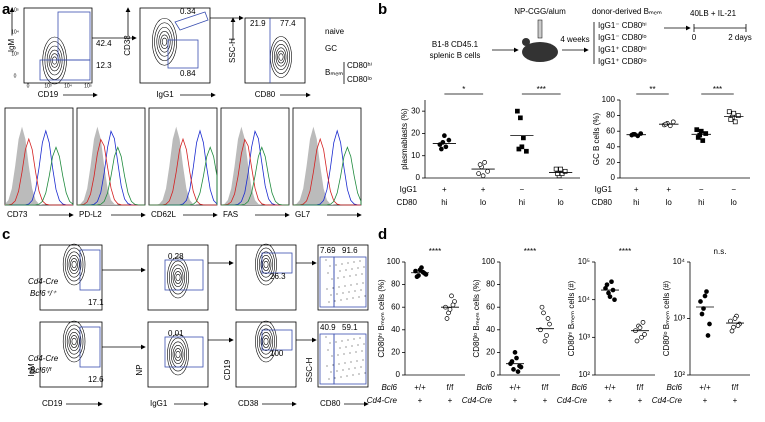 This screenshot has height=422, width=765. Describe the element at coordinates (265, 94) in the screenshot. I see `axis-label: CD80` at that location.